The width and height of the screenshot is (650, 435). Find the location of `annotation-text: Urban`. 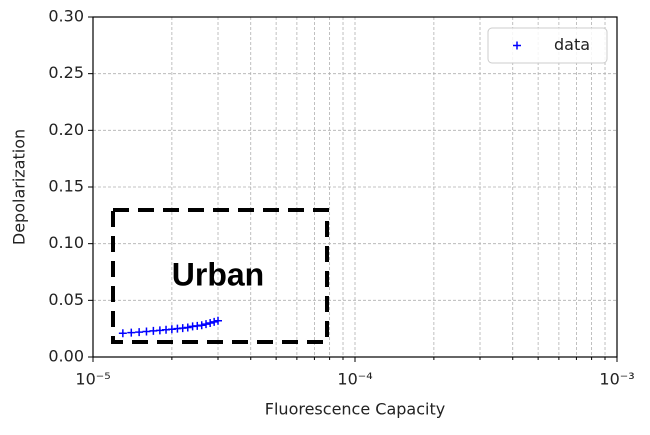

annotation-text: Urban is located at coordinates (218, 274).